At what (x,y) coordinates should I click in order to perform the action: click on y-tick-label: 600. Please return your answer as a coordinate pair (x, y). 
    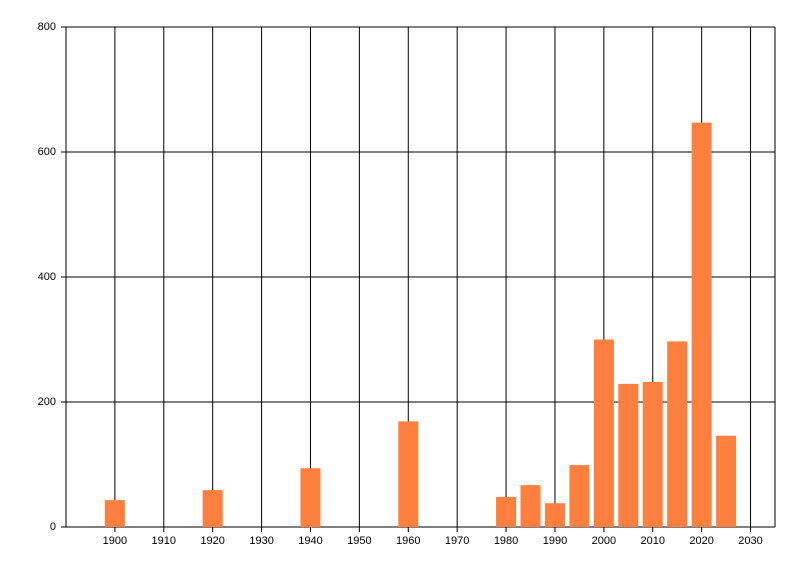
    Looking at the image, I should click on (47, 152).